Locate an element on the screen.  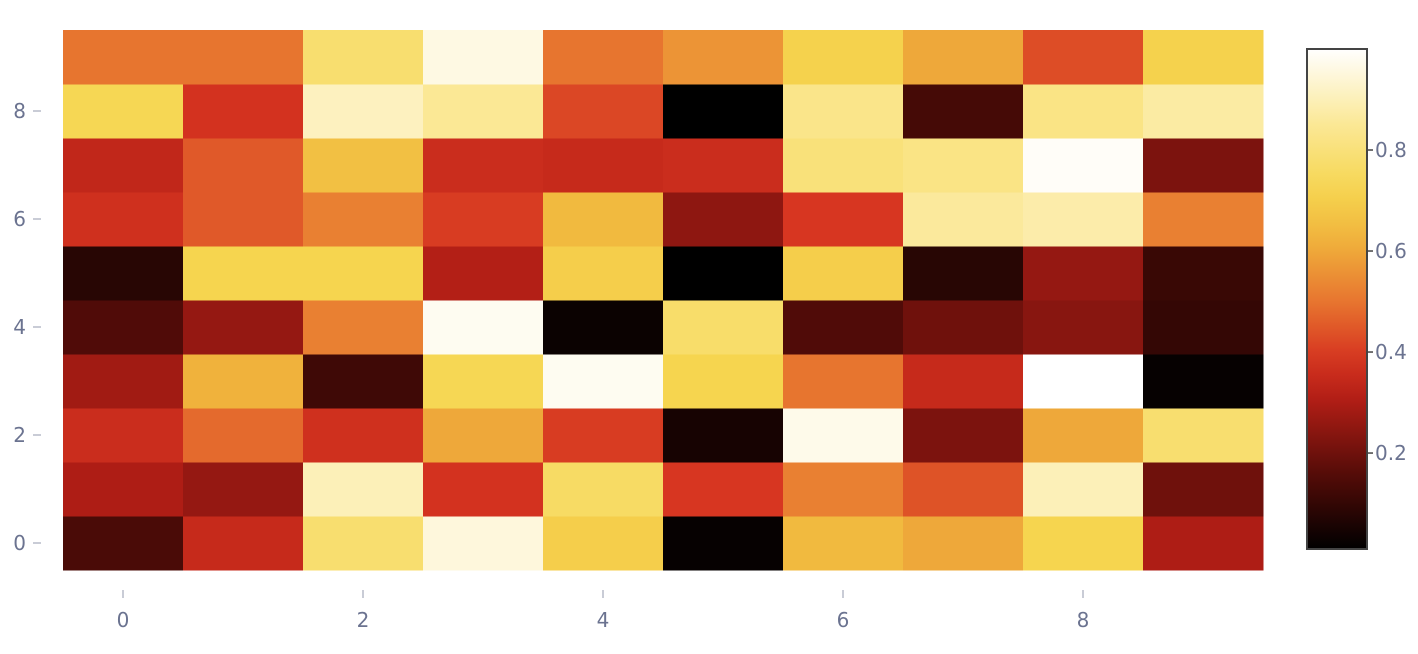
y-tick-label-6: 6 is located at coordinates (19, 219).